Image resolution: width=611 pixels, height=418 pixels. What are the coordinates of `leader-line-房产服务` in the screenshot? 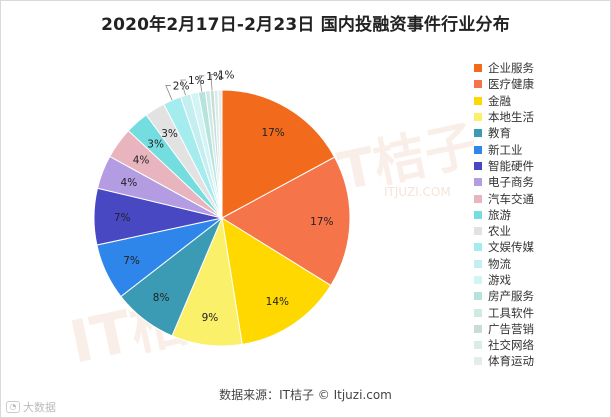 It's located at (201, 83).